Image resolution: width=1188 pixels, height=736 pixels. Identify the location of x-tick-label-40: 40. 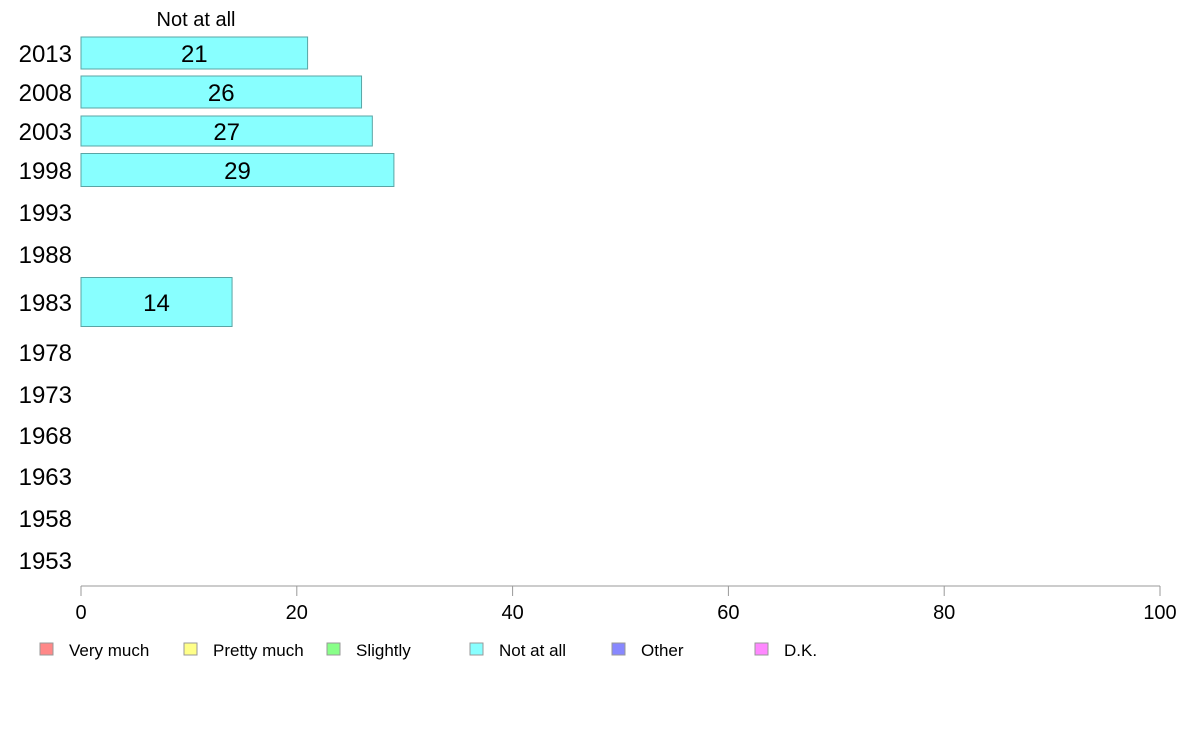
(512, 613).